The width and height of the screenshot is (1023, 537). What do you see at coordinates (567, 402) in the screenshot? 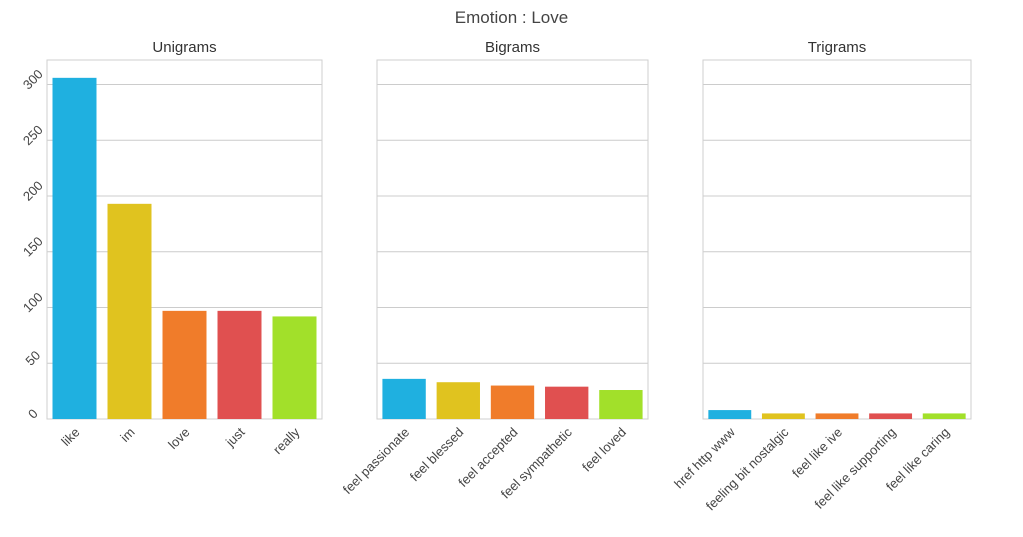
I see `bar-feel-sympathetic` at bounding box center [567, 402].